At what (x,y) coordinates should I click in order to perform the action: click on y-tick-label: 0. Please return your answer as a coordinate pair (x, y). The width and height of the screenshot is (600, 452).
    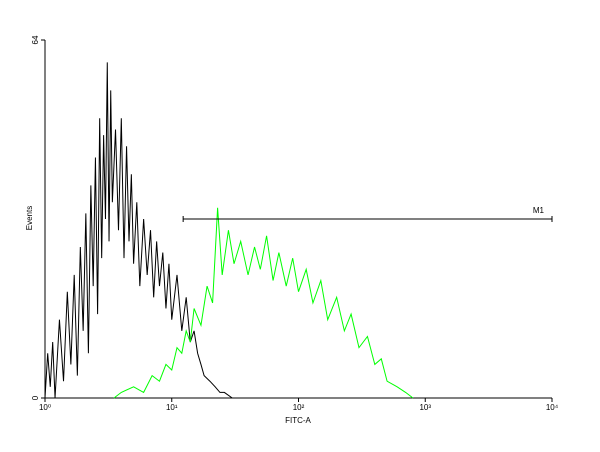
    Looking at the image, I should click on (35, 397).